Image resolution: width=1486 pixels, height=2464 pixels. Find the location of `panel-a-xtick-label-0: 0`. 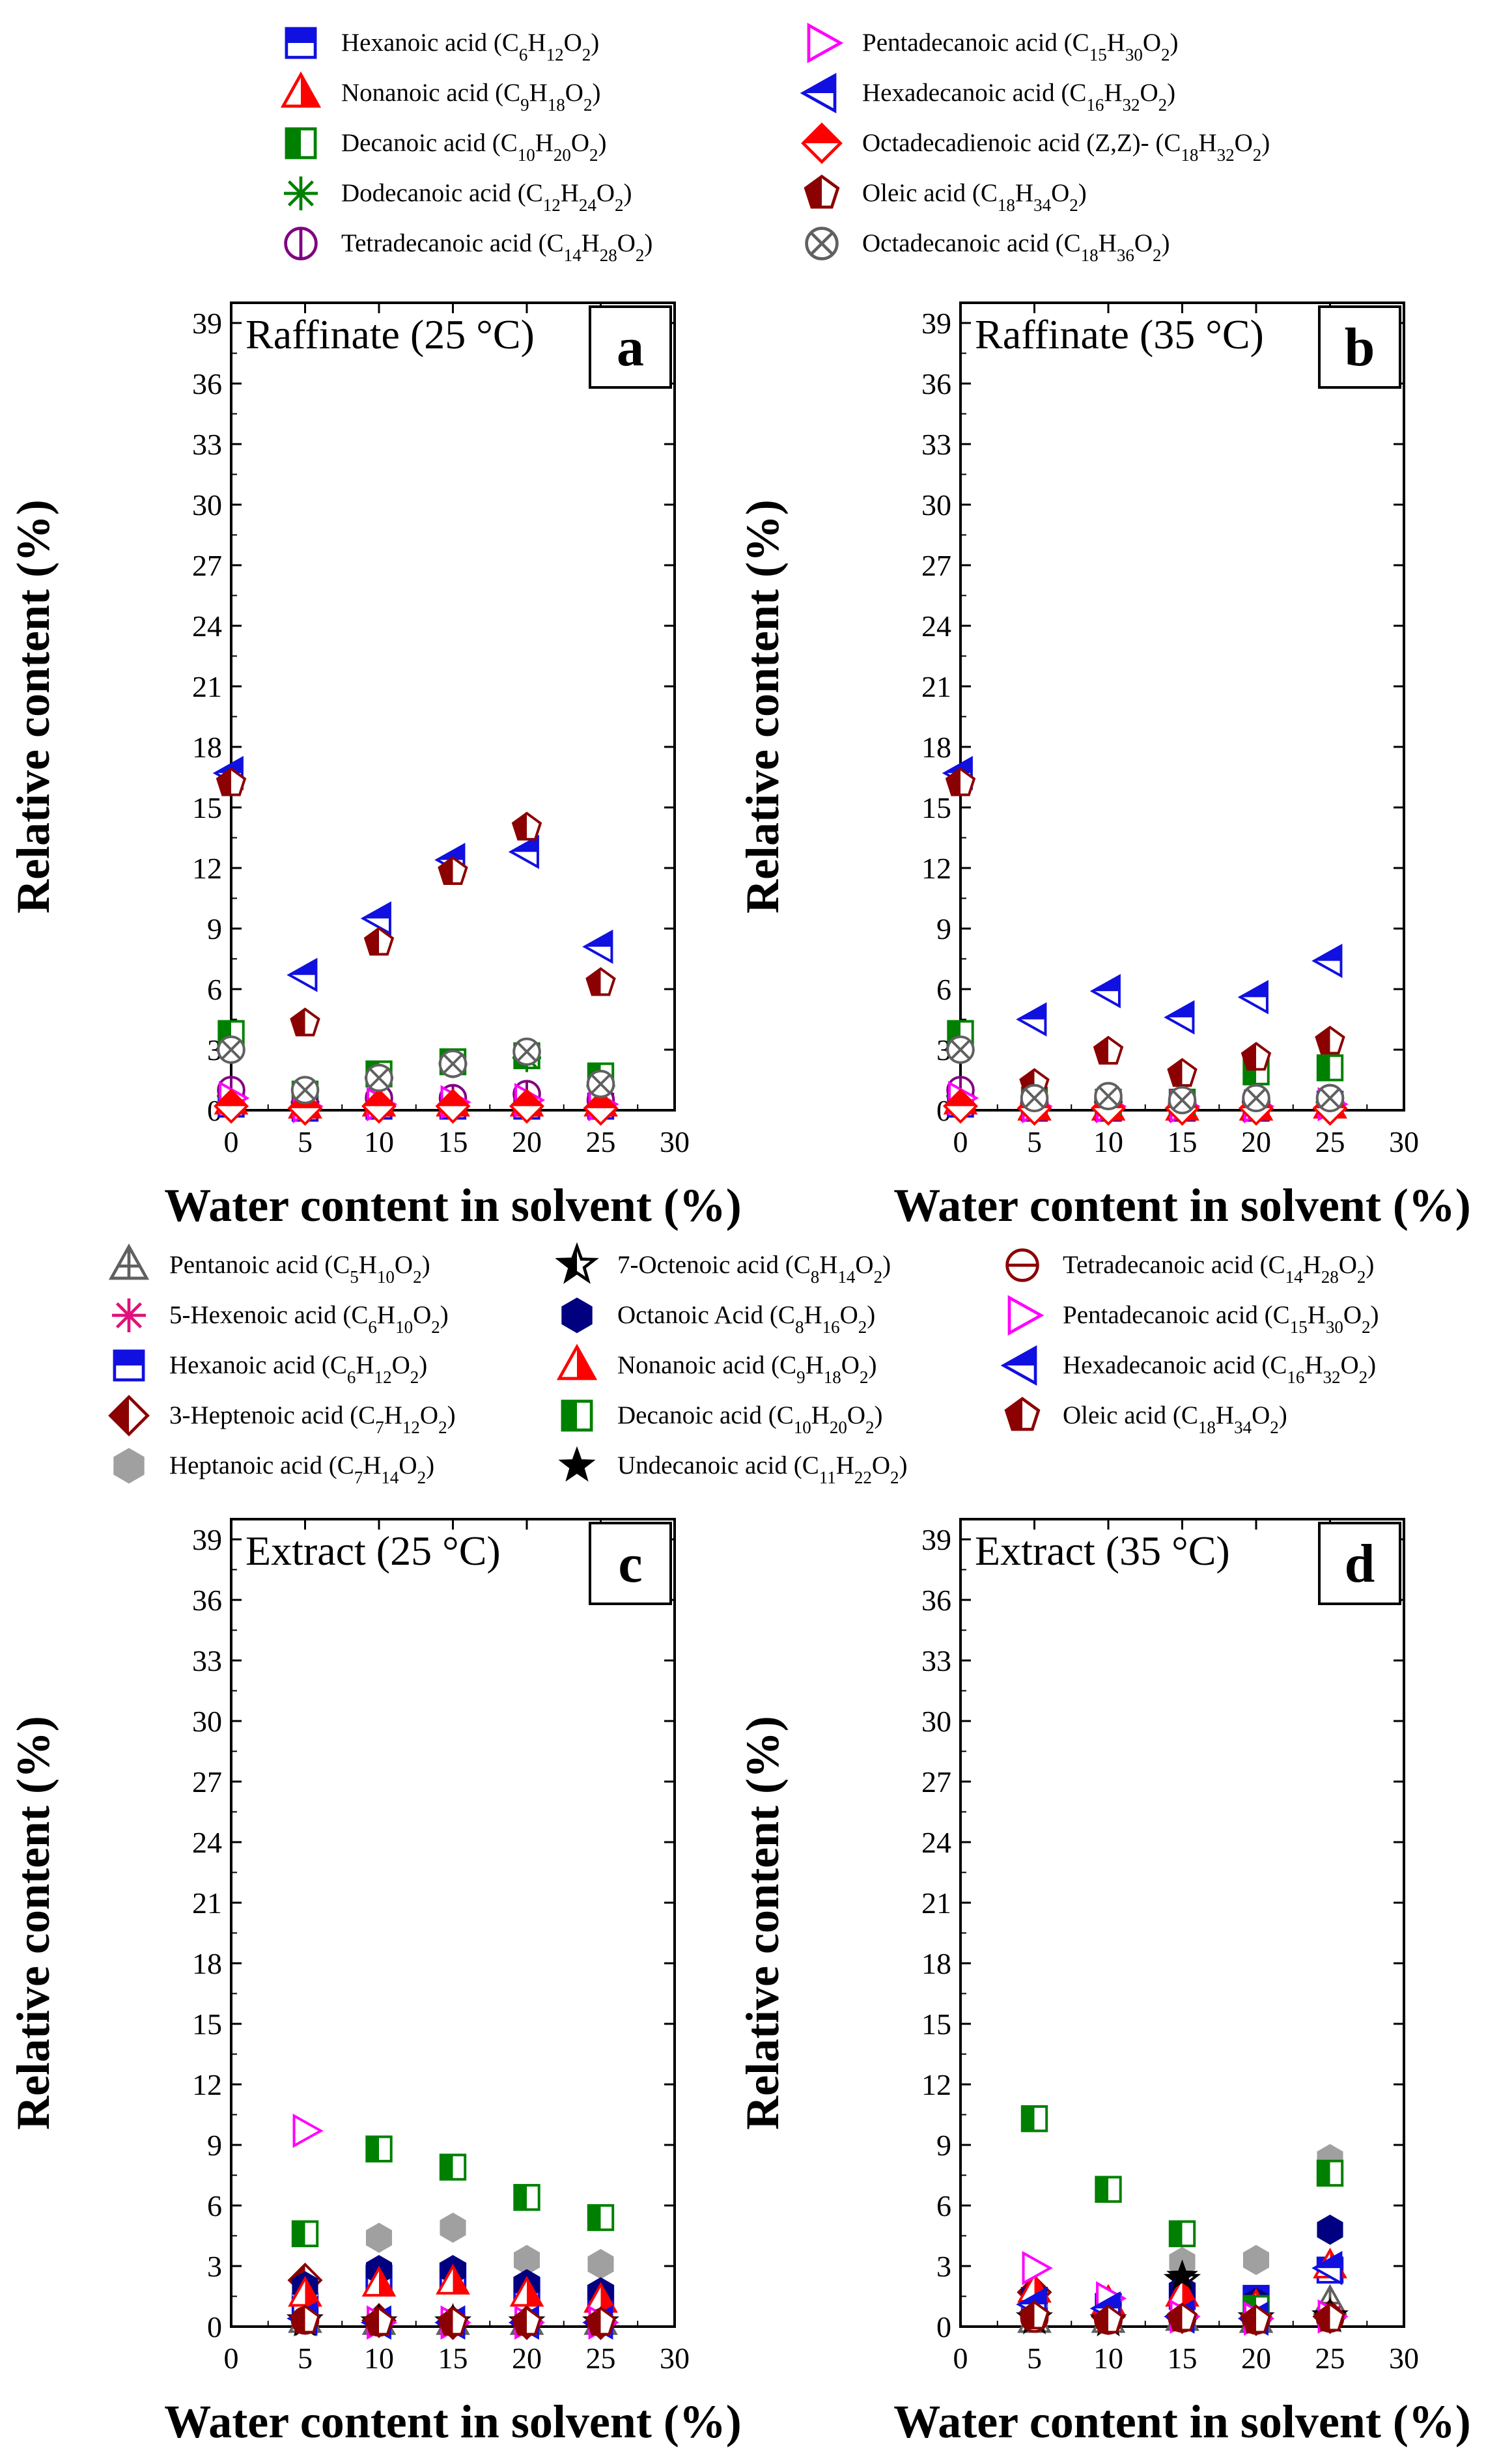

panel-a-xtick-label-0: 0 is located at coordinates (231, 1142).